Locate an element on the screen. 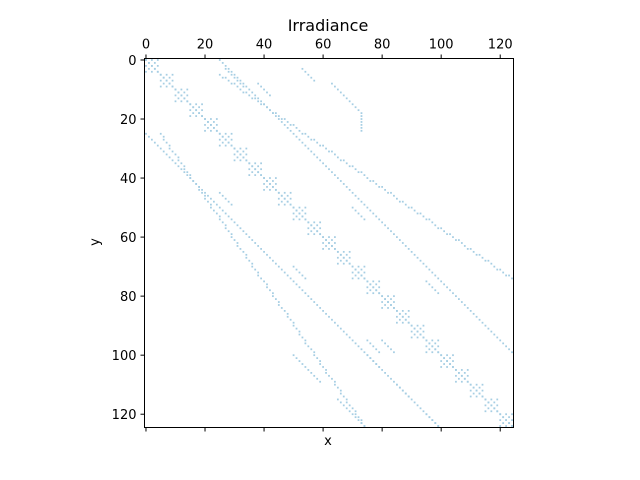 The width and height of the screenshot is (640, 480). y-tick-label: 40 is located at coordinates (128, 179).